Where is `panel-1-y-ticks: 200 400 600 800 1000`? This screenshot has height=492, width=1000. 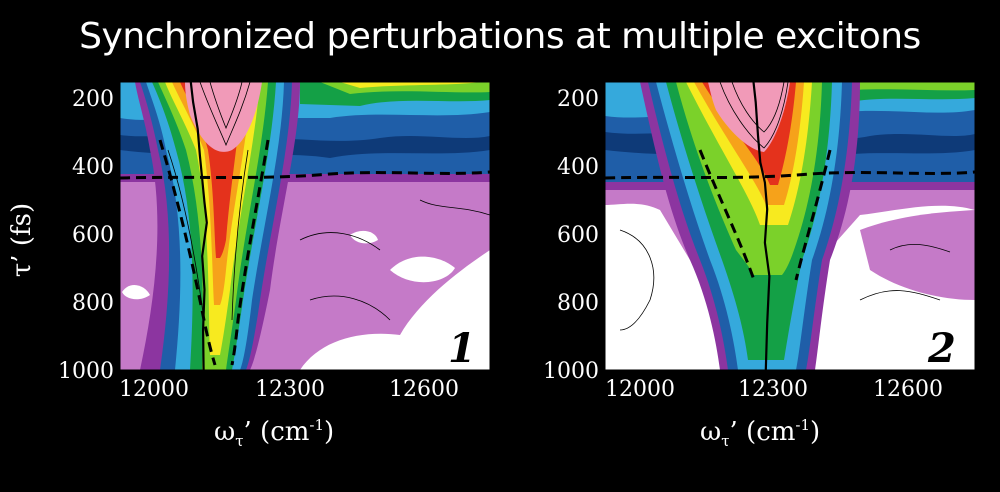
panel-1-y-ticks: 200 400 600 800 1000 is located at coordinates (86, 235).